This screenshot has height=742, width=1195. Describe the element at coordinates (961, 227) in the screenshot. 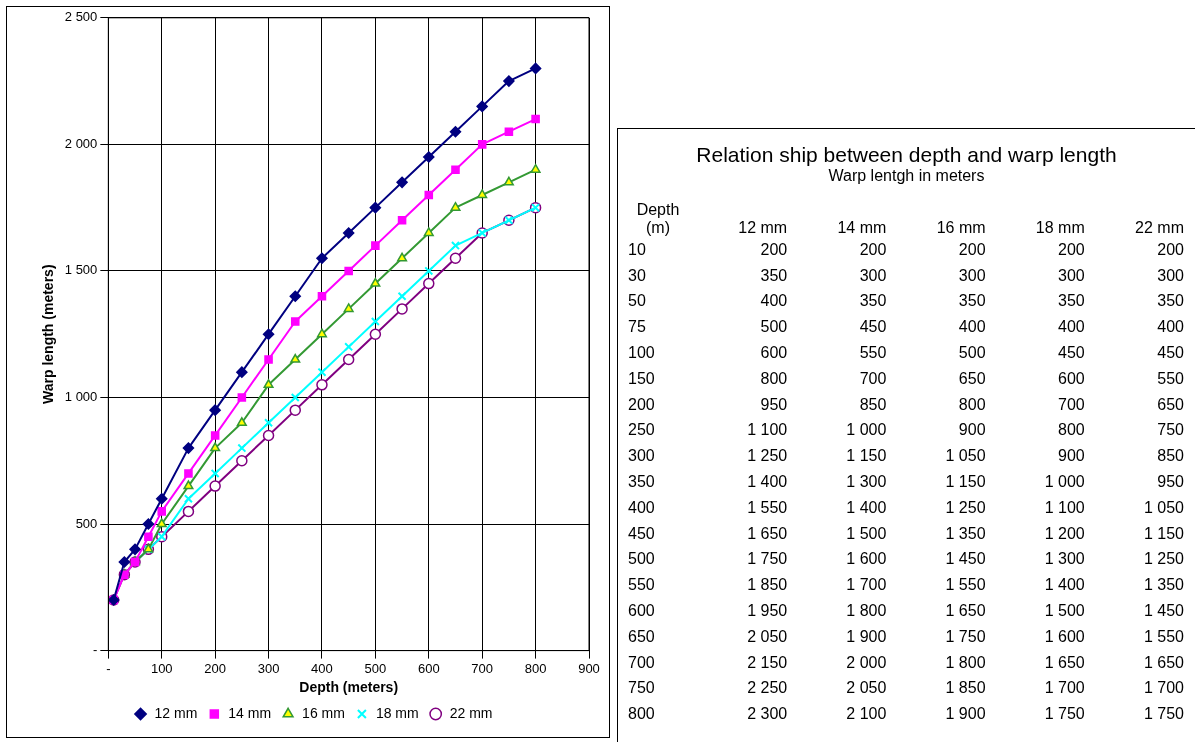

I see `x-tick-label: 16 mm` at that location.